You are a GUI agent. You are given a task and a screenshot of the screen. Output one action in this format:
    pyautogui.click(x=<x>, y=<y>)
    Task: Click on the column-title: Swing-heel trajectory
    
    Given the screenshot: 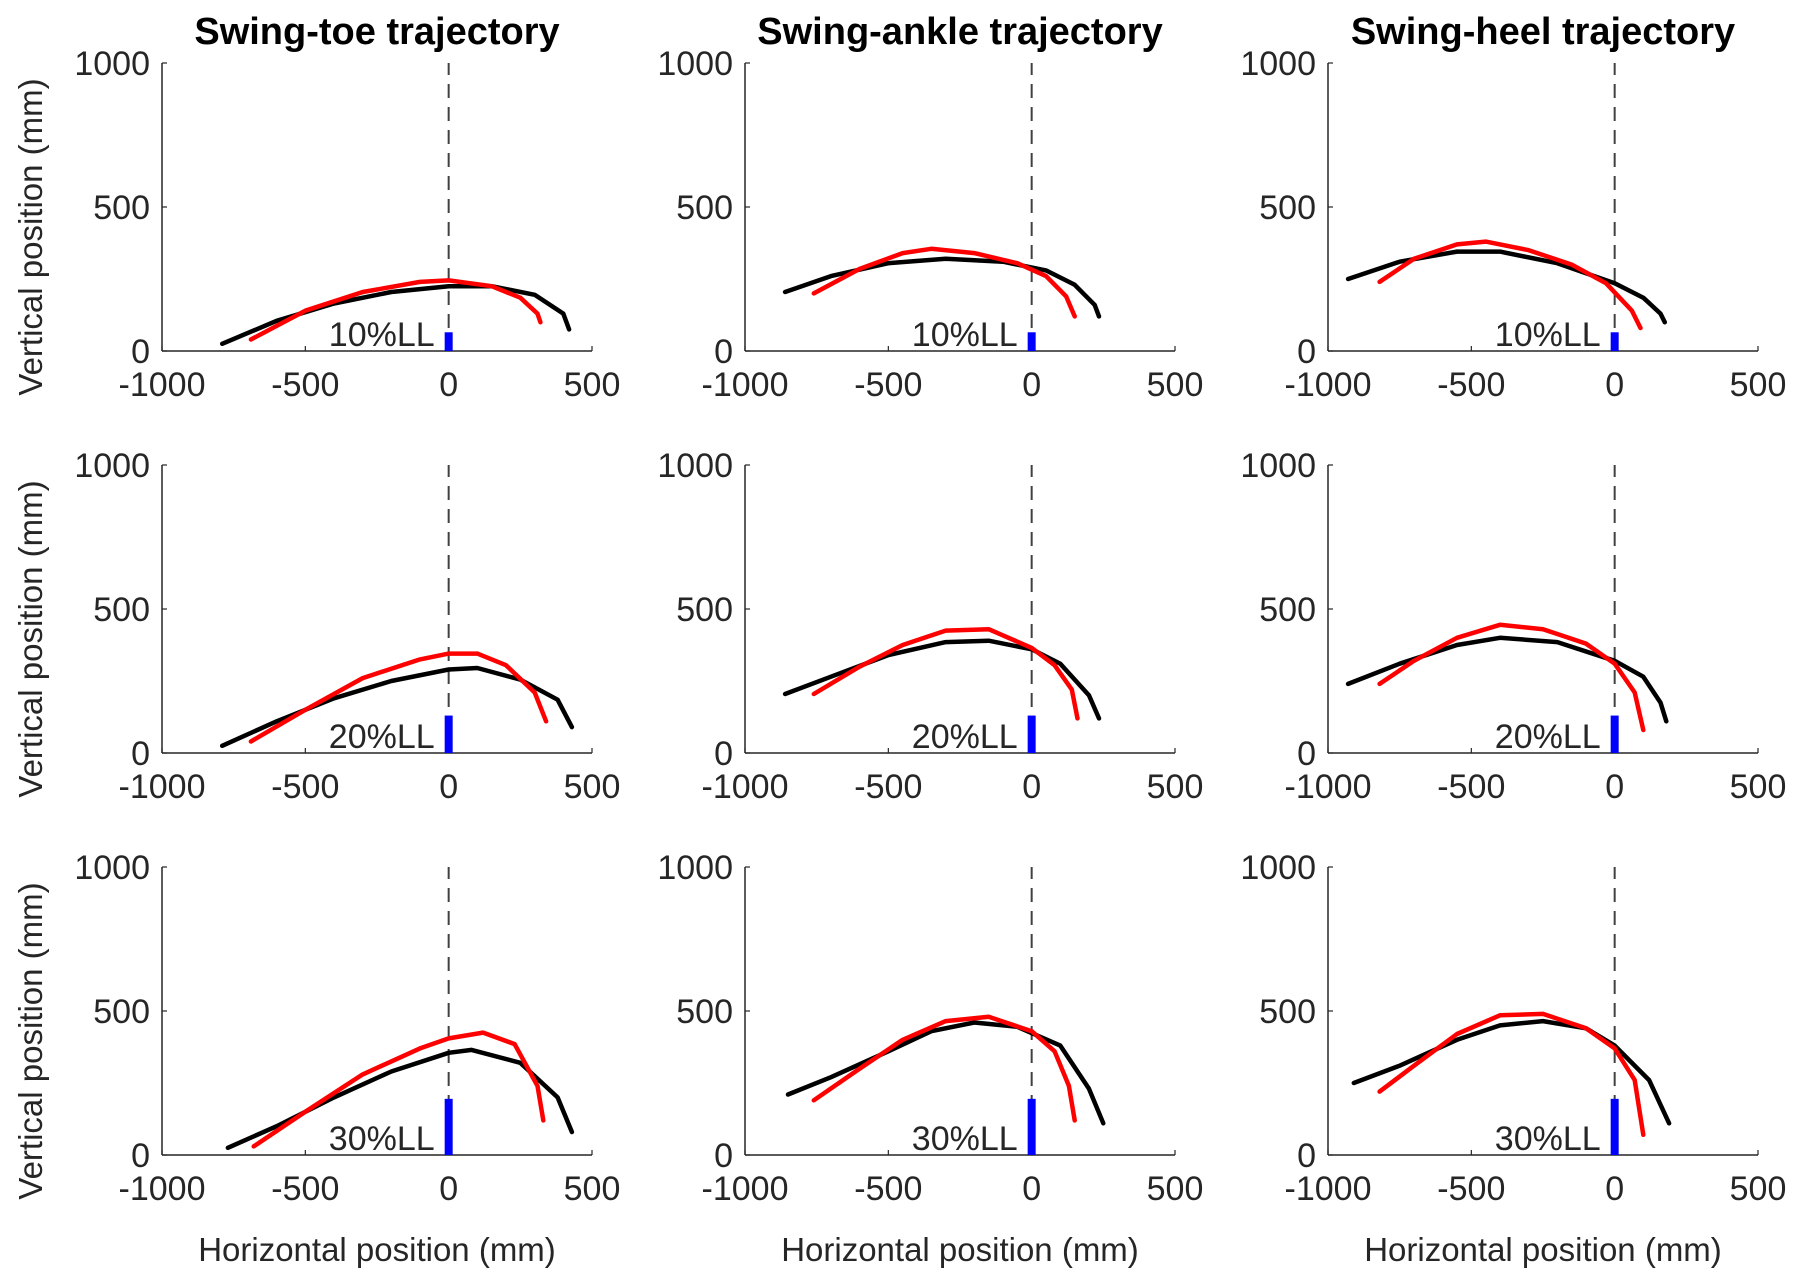 What is the action you would take?
    pyautogui.click(x=1543, y=32)
    